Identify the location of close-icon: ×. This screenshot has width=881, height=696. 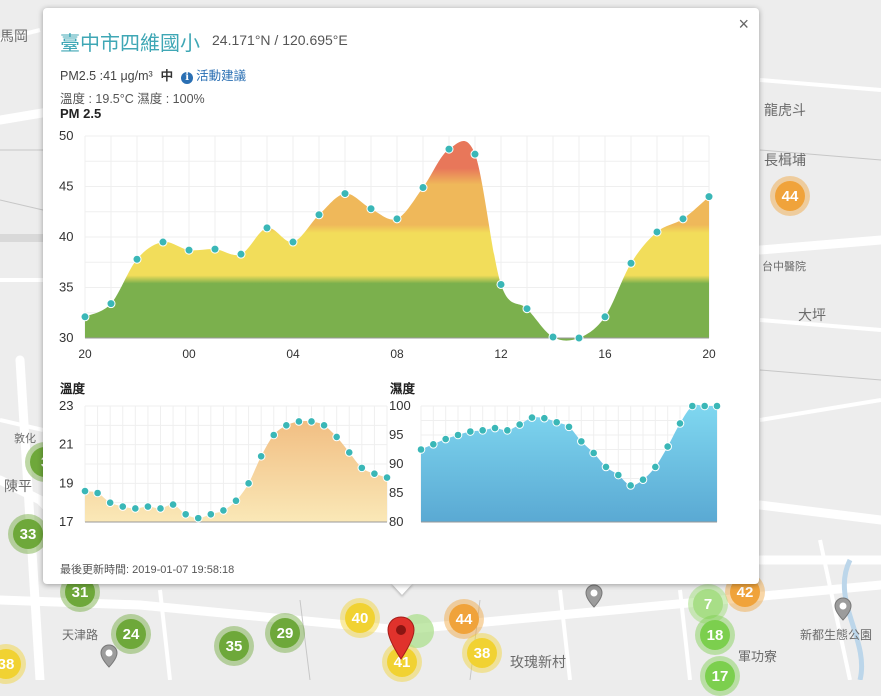
(743, 24).